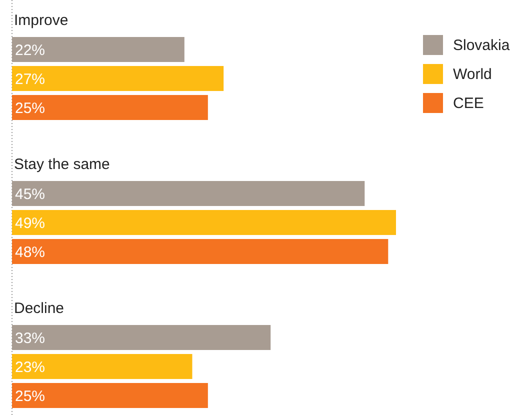  I want to click on legend-label: World, so click(472, 74).